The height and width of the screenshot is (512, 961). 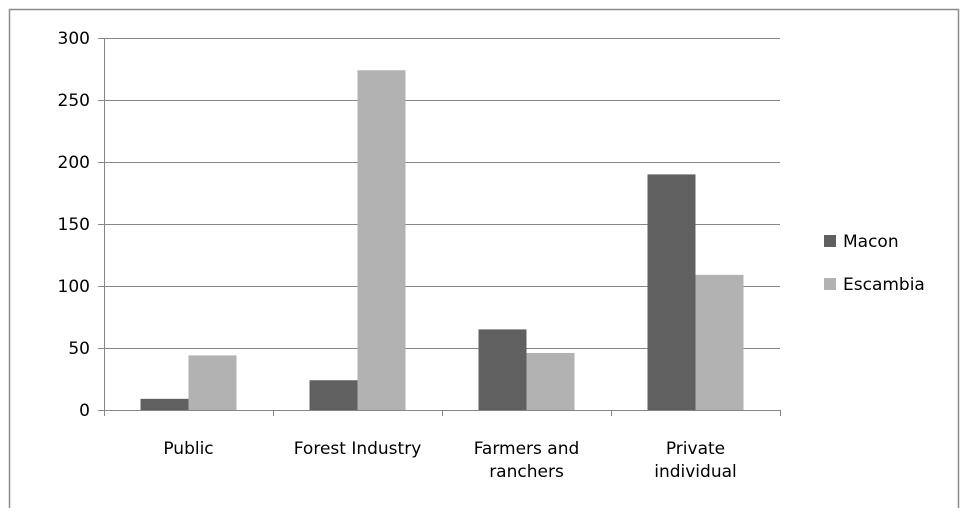 I want to click on y-tick-labels: 0 50 100 150 200 250 300, so click(x=74, y=225).